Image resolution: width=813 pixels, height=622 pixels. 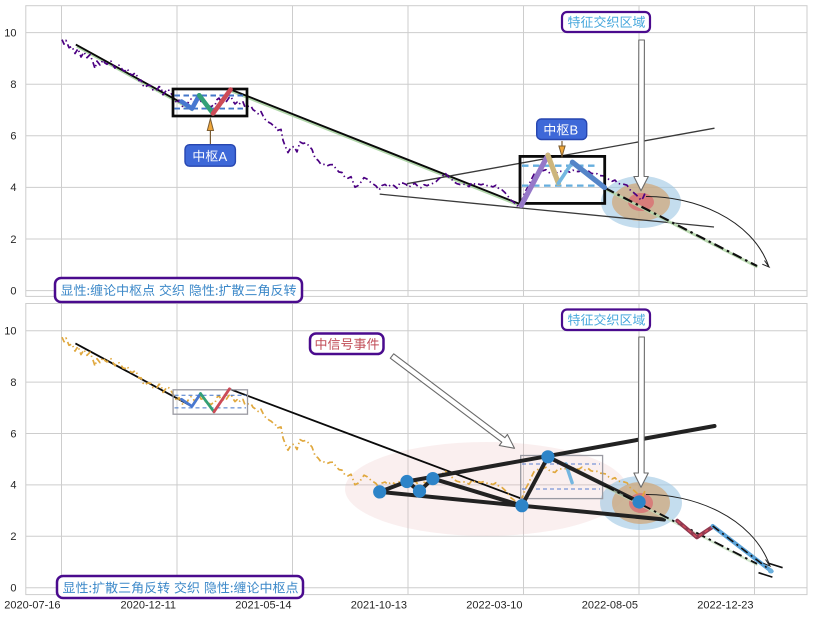 What do you see at coordinates (610, 606) in the screenshot?
I see `svg-text: 2022-08-05` at bounding box center [610, 606].